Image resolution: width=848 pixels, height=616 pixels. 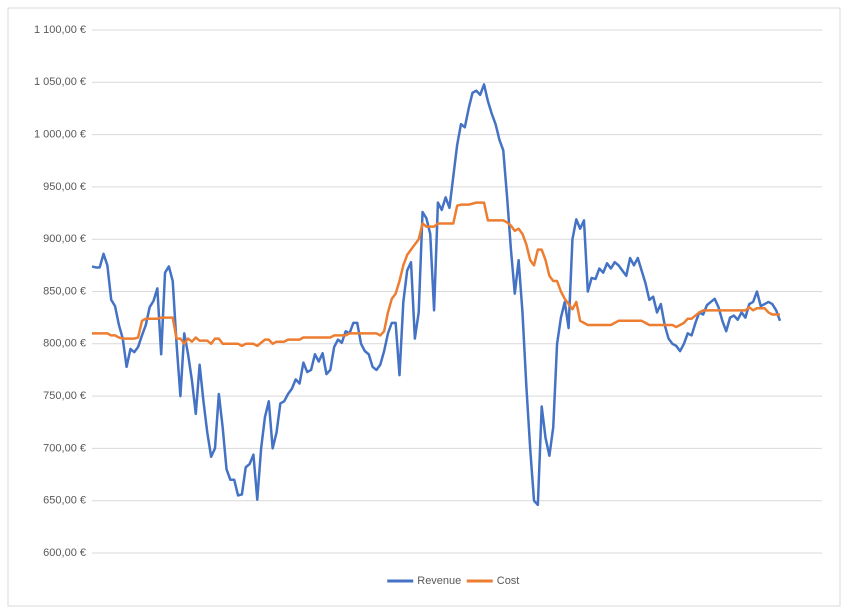 What do you see at coordinates (60, 30) in the screenshot?
I see `y-tick-label: 1 100,00 €` at bounding box center [60, 30].